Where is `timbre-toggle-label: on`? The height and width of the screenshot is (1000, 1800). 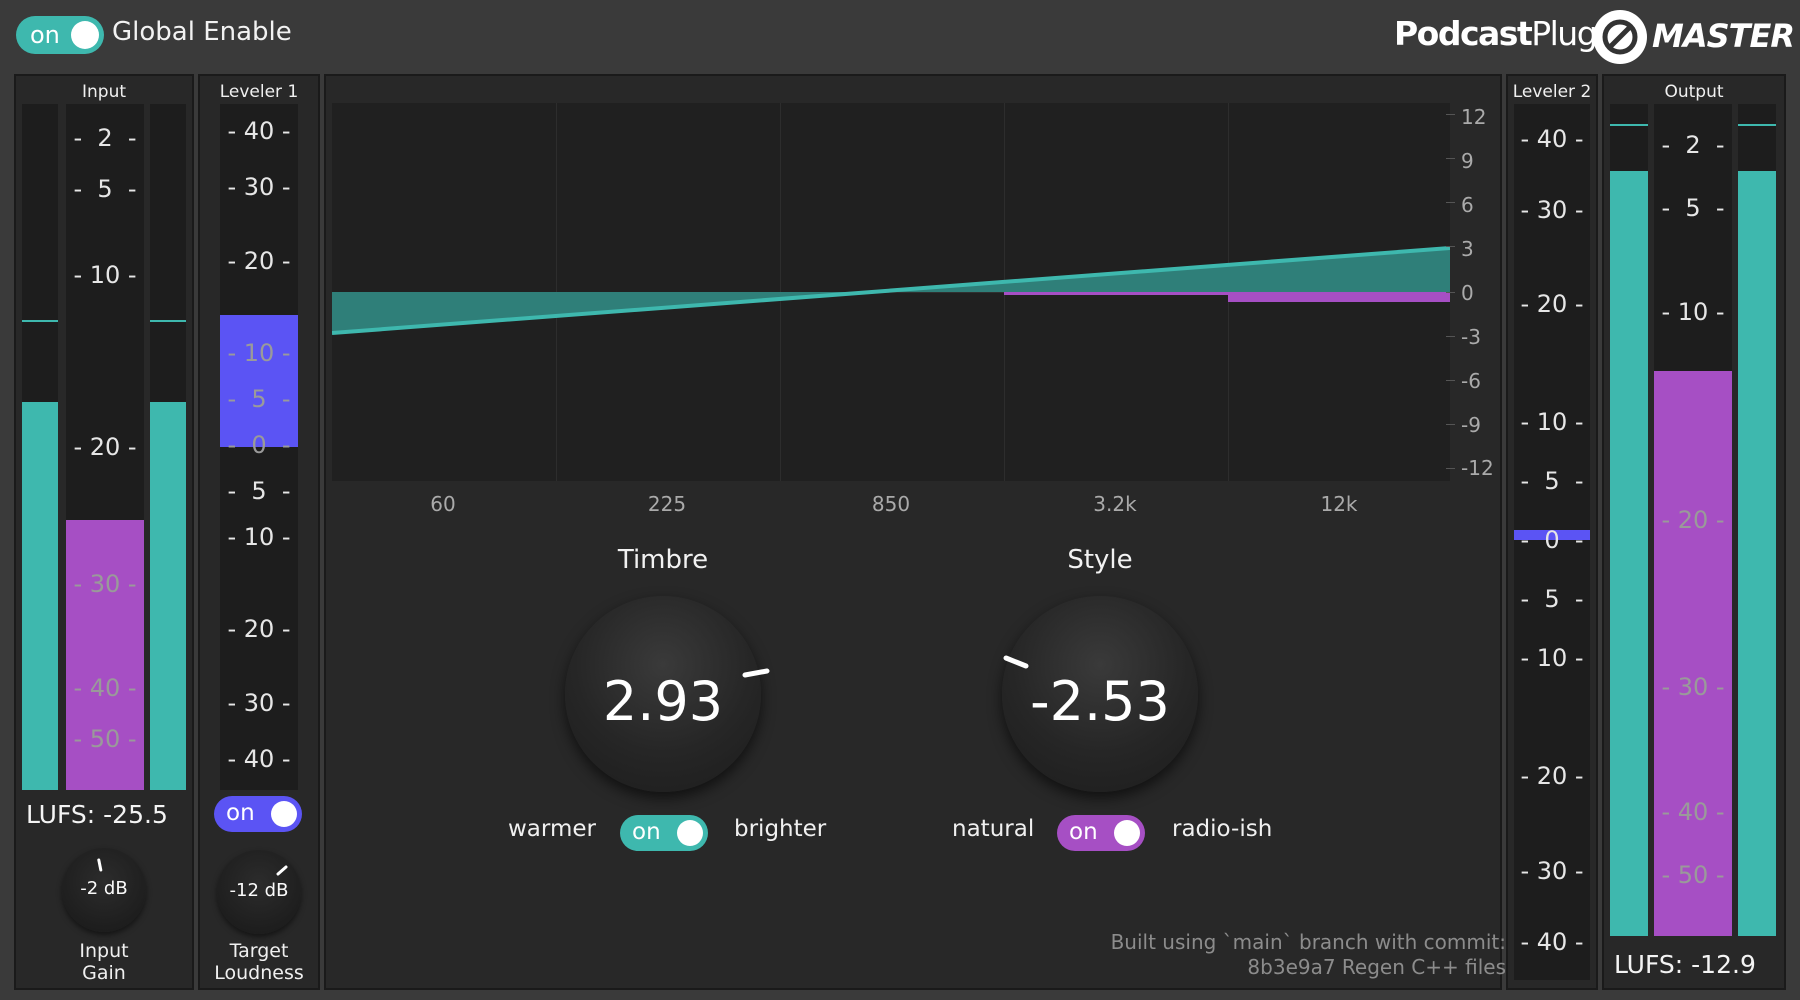 timbre-toggle-label: on is located at coordinates (646, 832).